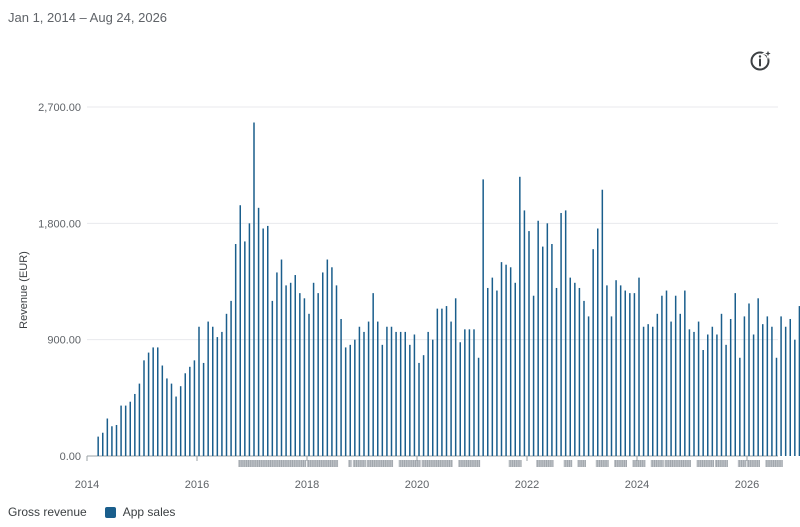  I want to click on info-sparkle-icon, so click(761, 60).